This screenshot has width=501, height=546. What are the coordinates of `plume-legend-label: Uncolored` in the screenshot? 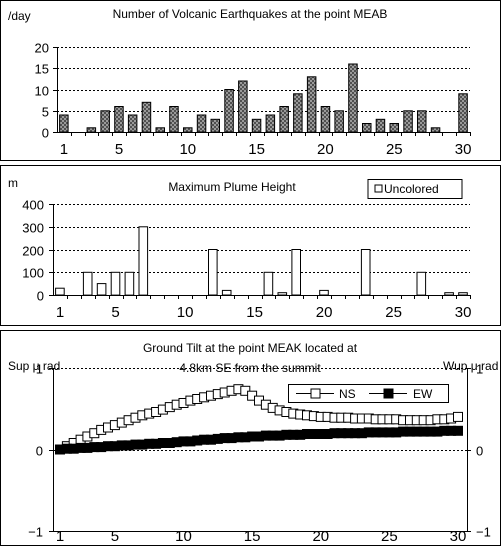 It's located at (411, 189).